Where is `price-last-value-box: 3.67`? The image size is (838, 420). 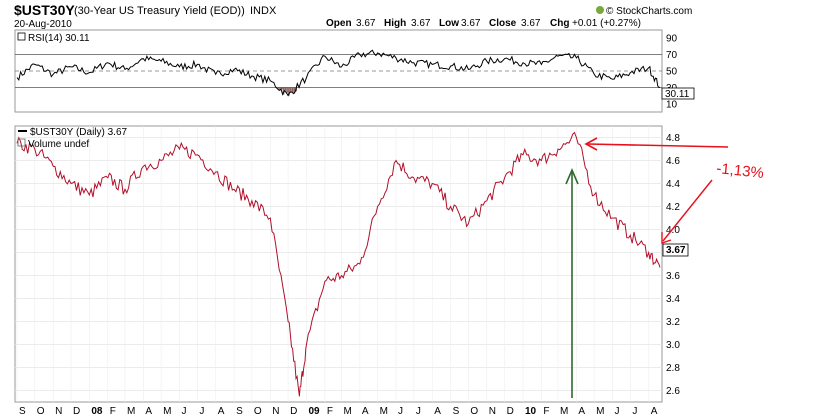 price-last-value-box: 3.67 is located at coordinates (675, 250).